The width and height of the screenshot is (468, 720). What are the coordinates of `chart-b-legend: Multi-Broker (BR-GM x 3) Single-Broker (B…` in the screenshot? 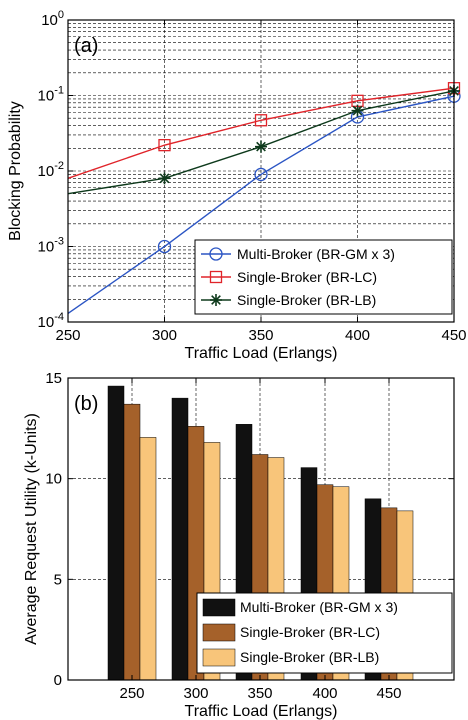 It's located at (324, 633).